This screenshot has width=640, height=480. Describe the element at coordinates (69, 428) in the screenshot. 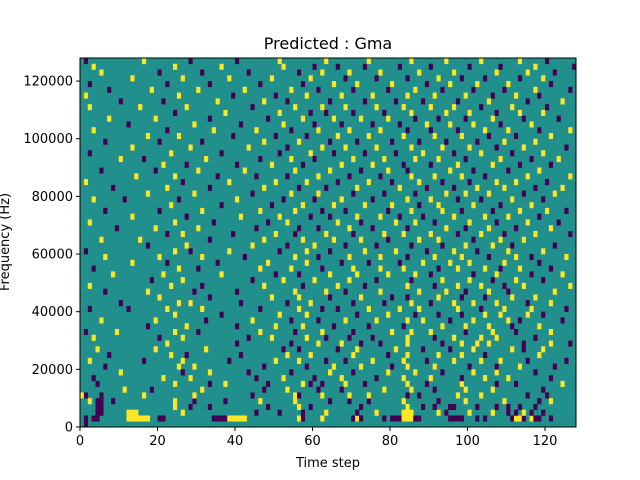

I see `y-tick-label: 0` at that location.